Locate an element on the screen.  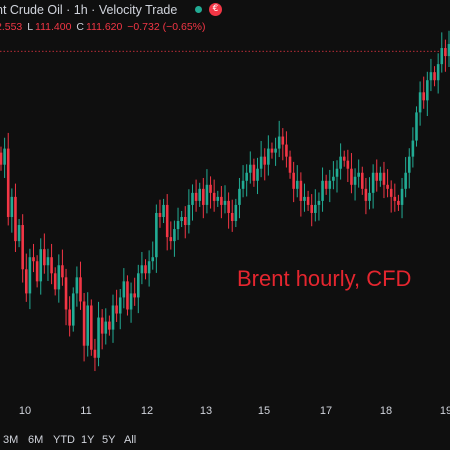
close-label: C is located at coordinates (80, 27).